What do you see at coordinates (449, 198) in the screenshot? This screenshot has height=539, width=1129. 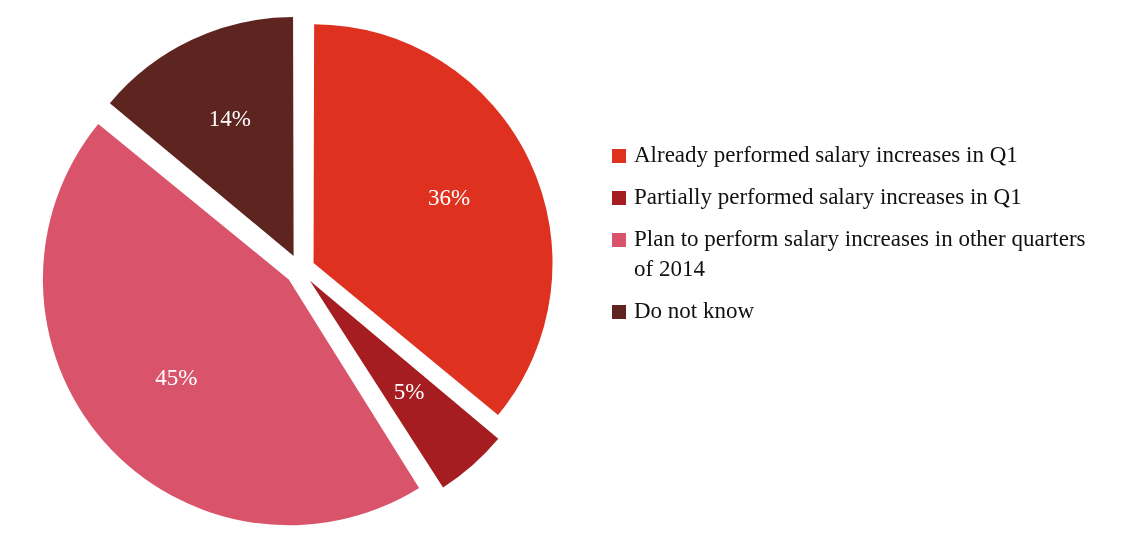 I see `data-label: 36%` at bounding box center [449, 198].